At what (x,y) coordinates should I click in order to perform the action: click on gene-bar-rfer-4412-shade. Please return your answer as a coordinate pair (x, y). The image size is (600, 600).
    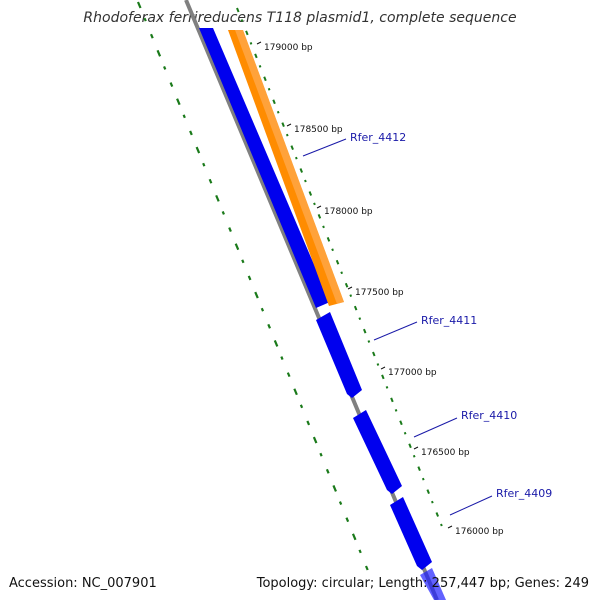
    Looking at the image, I should click on (289, 167).